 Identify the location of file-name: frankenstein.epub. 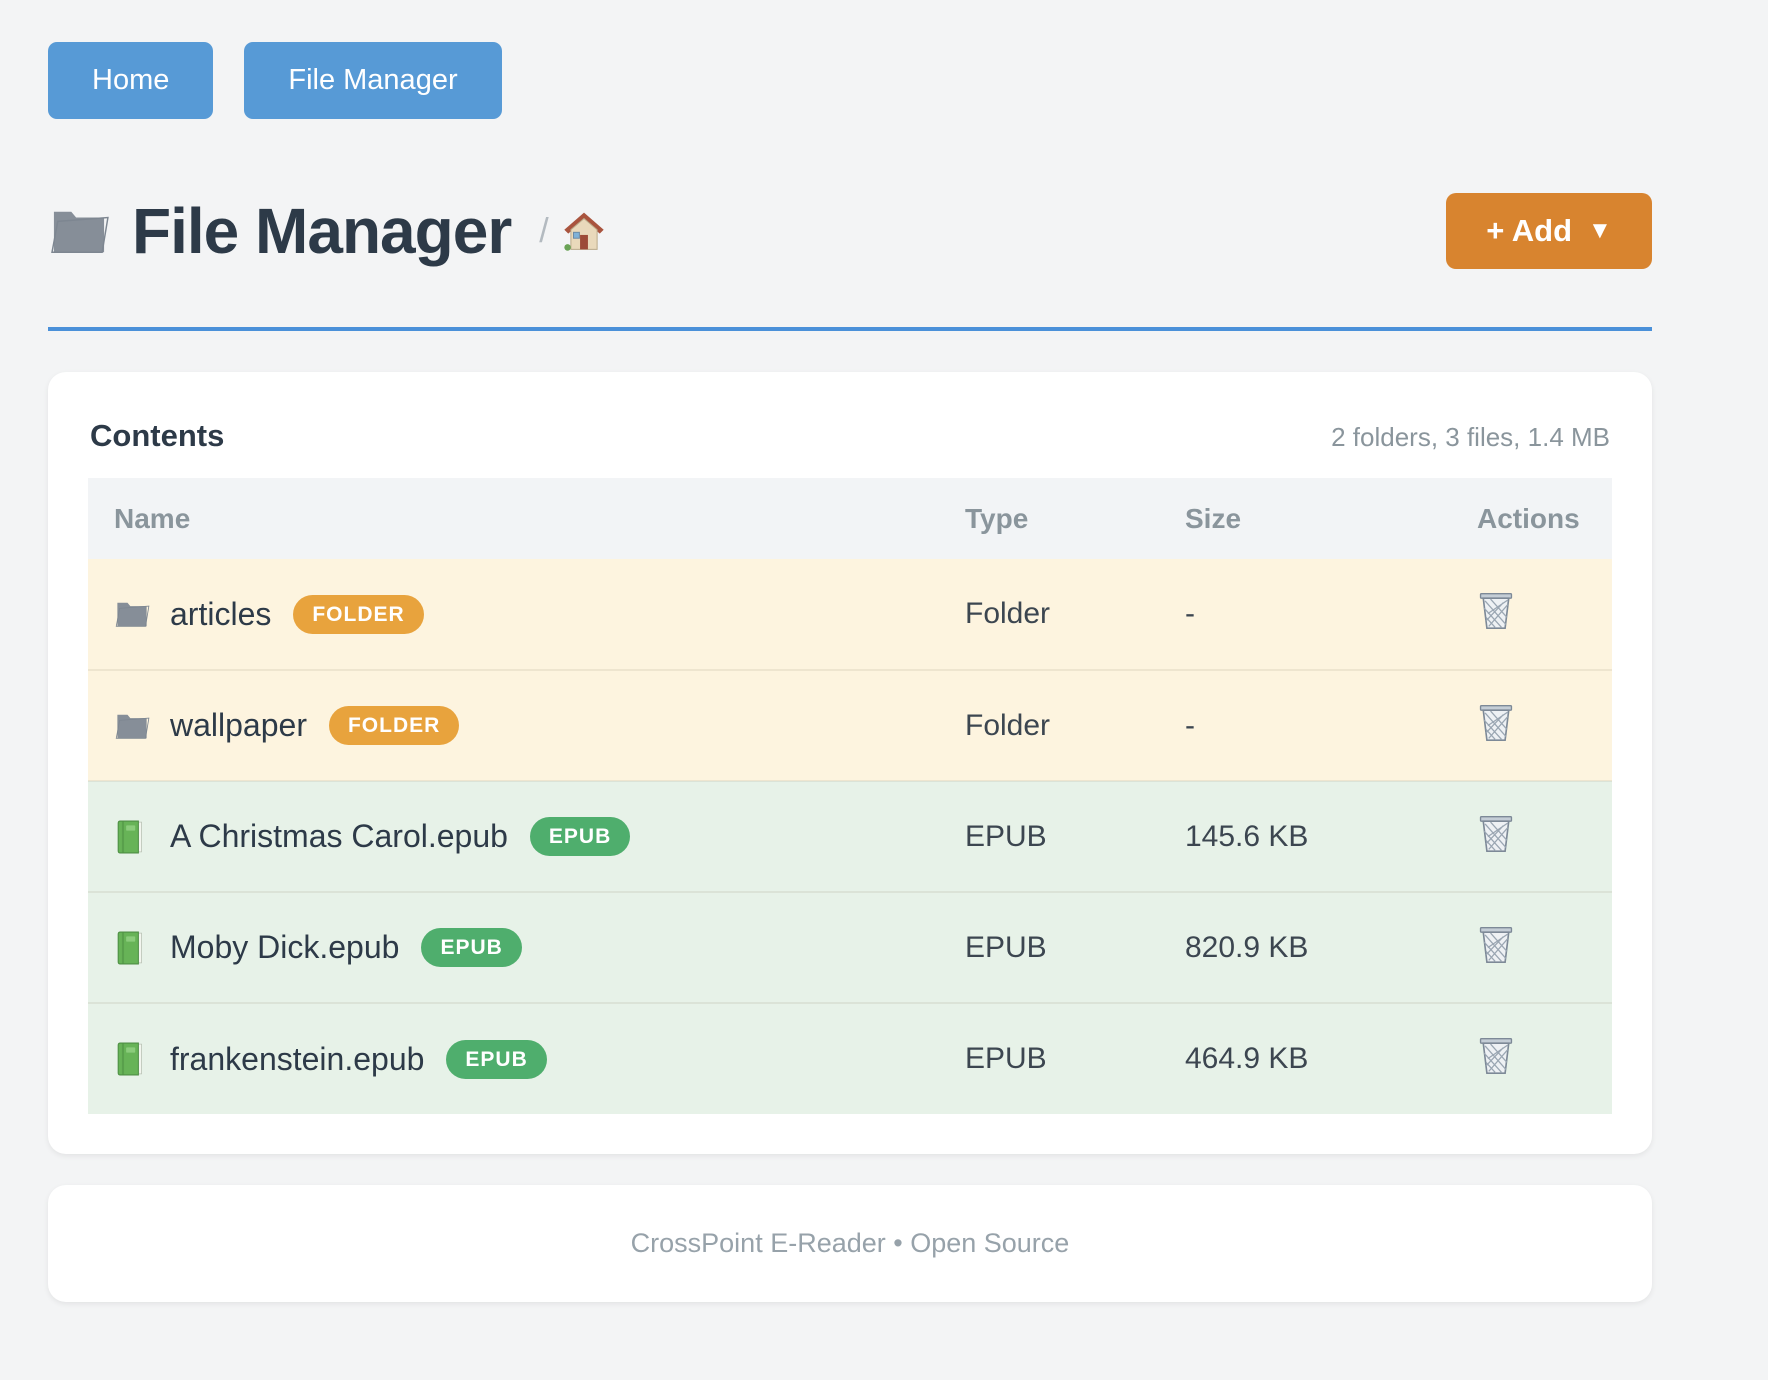
(297, 1058).